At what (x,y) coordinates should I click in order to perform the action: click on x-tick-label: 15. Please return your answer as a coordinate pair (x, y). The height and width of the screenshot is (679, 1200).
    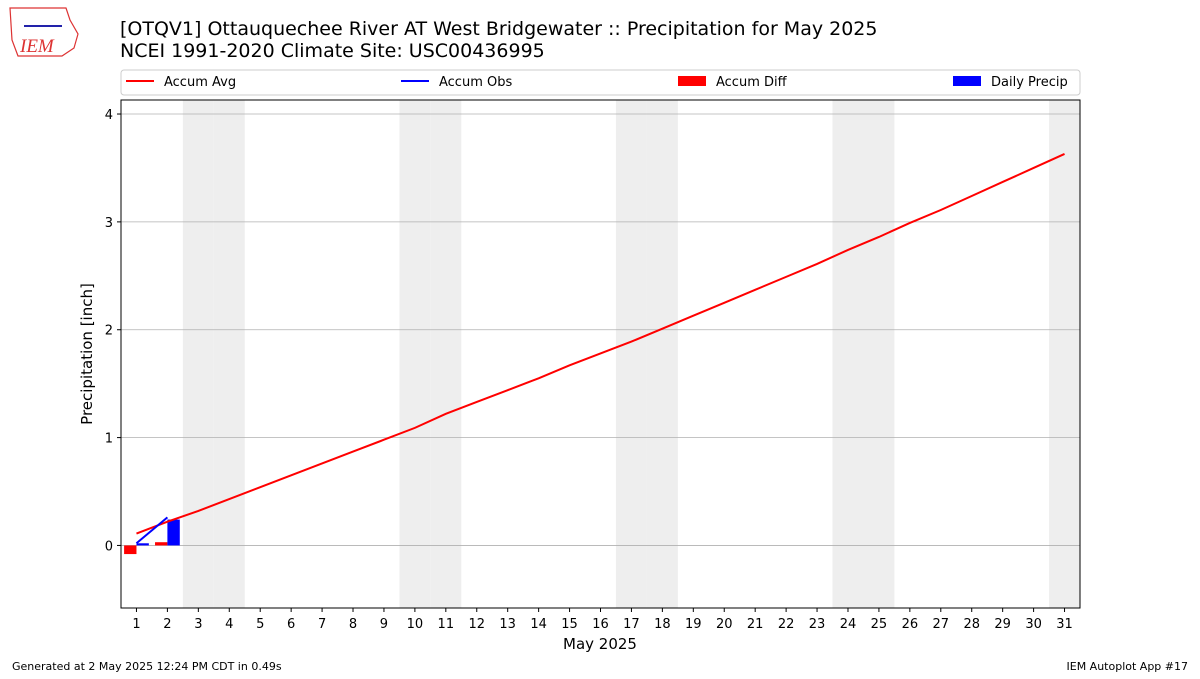
    Looking at the image, I should click on (569, 624).